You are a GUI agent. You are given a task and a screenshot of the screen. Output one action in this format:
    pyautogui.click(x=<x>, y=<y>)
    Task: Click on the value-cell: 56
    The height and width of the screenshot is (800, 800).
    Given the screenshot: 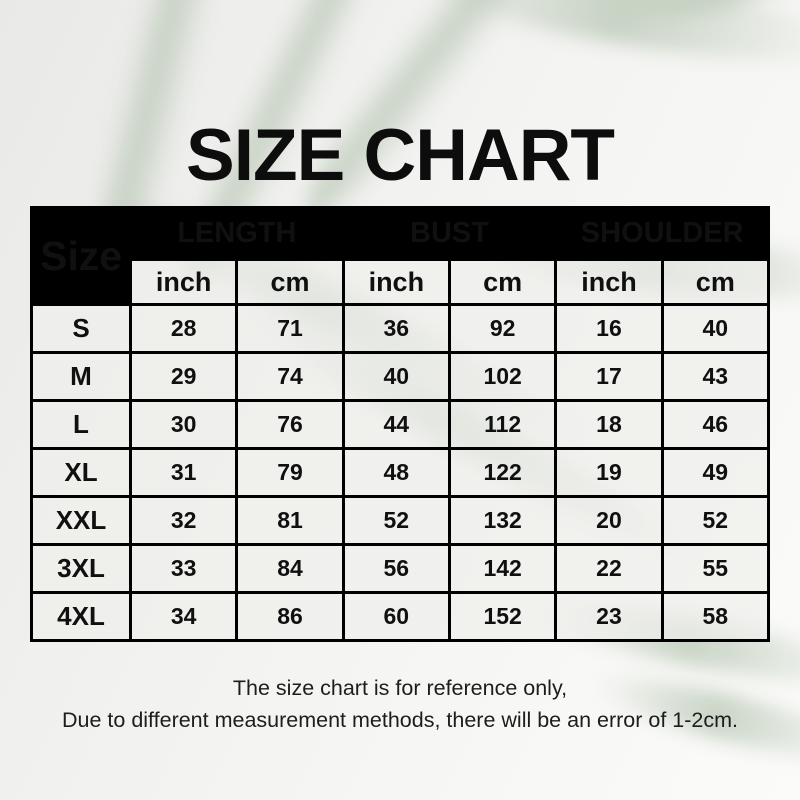 What is the action you would take?
    pyautogui.click(x=396, y=568)
    